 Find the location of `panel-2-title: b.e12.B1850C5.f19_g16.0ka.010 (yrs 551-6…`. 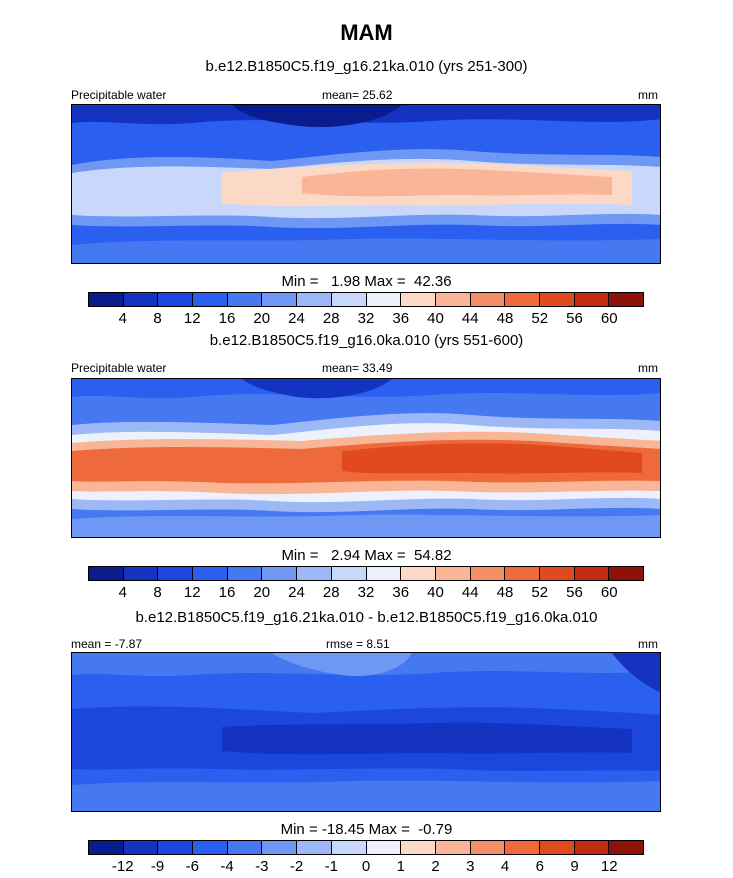

panel-2-title: b.e12.B1850C5.f19_g16.0ka.010 (yrs 551-6… is located at coordinates (366, 340).